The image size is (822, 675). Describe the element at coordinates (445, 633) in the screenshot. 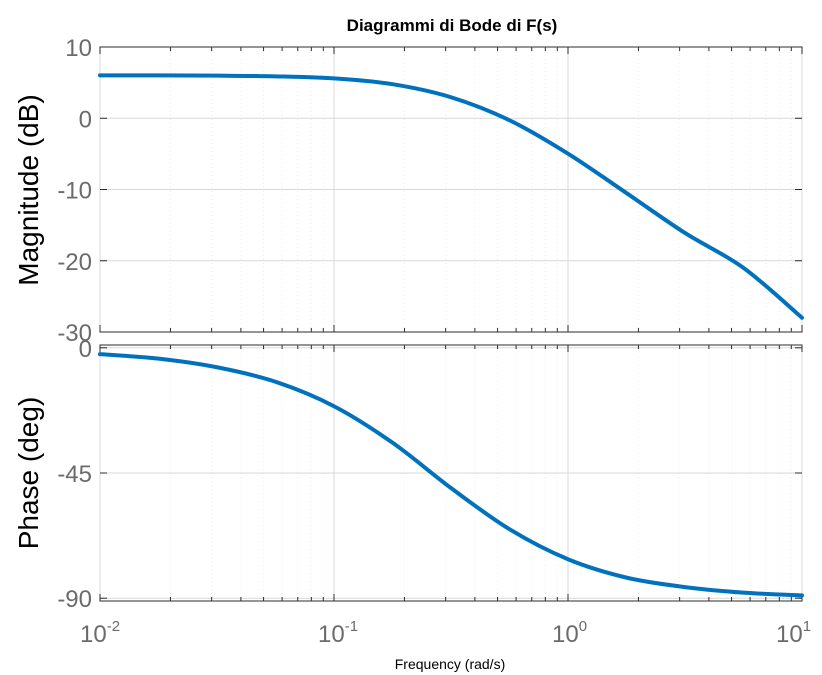

I see `x-tick-labels: 10⁻² 10⁻¹ 10⁰ 10¹` at that location.